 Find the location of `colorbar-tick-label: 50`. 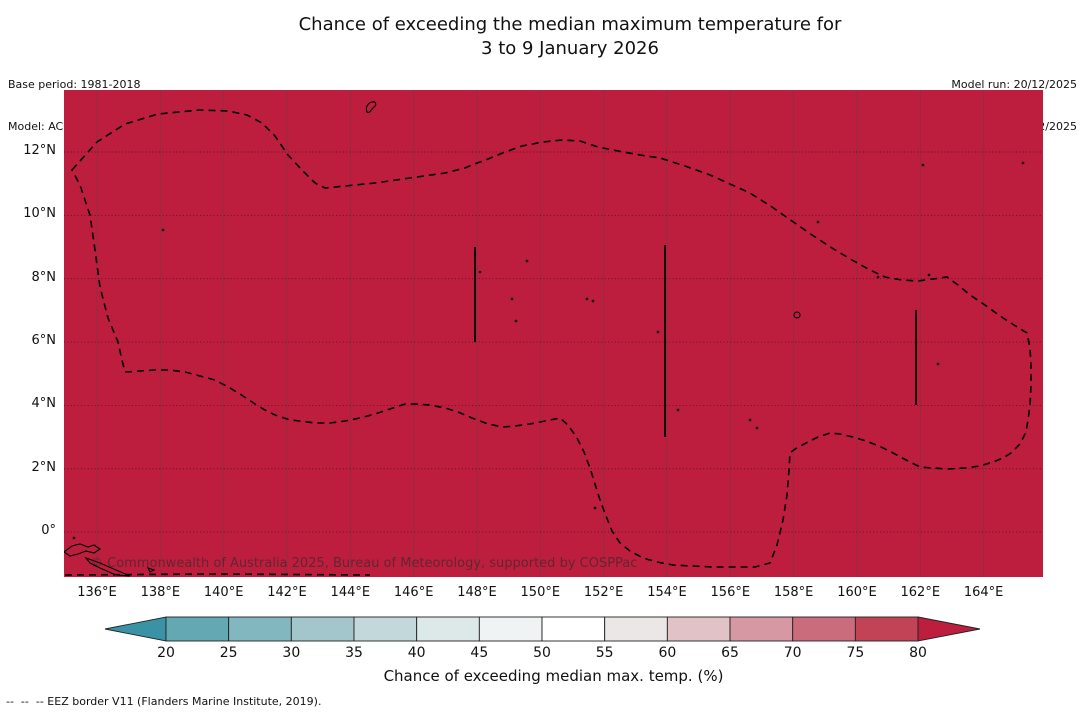

colorbar-tick-label: 50 is located at coordinates (542, 653).